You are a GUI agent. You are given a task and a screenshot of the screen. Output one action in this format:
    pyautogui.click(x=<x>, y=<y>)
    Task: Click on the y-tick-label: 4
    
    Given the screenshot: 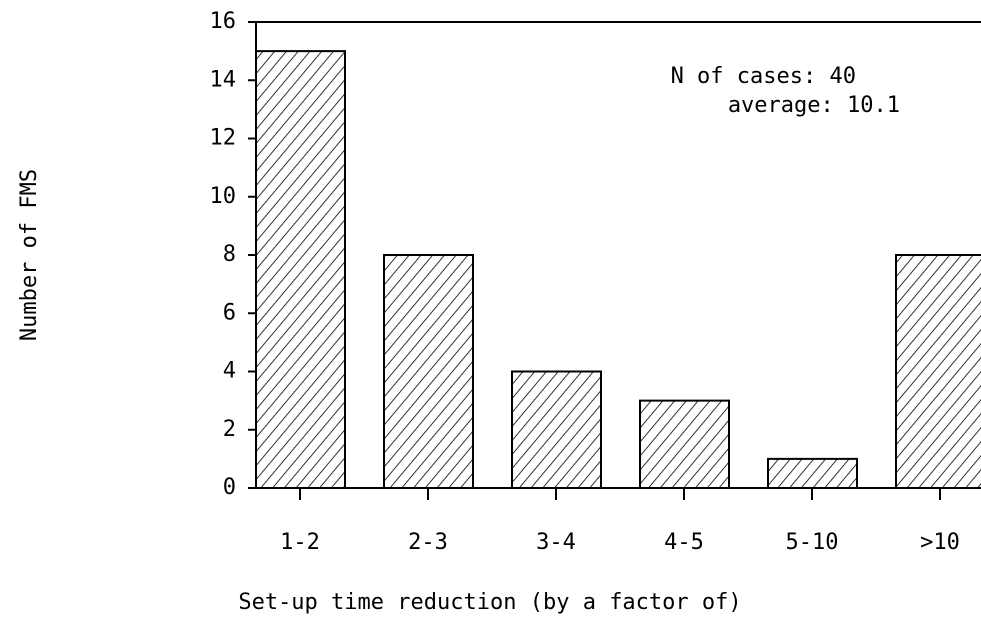 What is the action you would take?
    pyautogui.click(x=229, y=371)
    